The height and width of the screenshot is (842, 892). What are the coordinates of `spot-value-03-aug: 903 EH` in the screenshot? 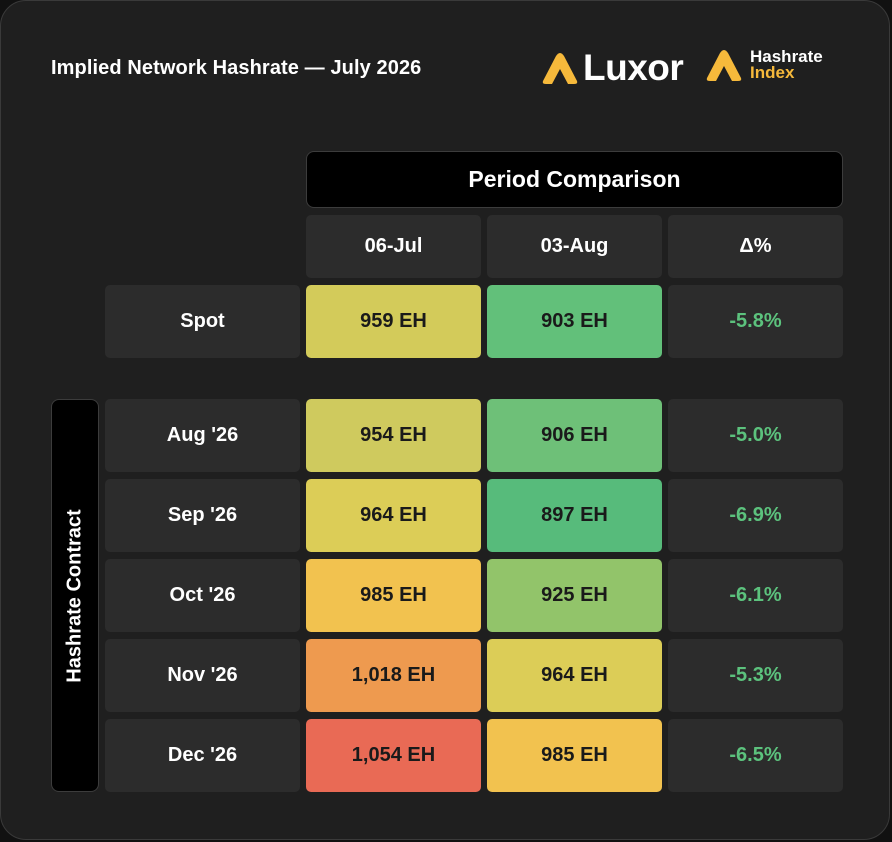 It's located at (574, 321).